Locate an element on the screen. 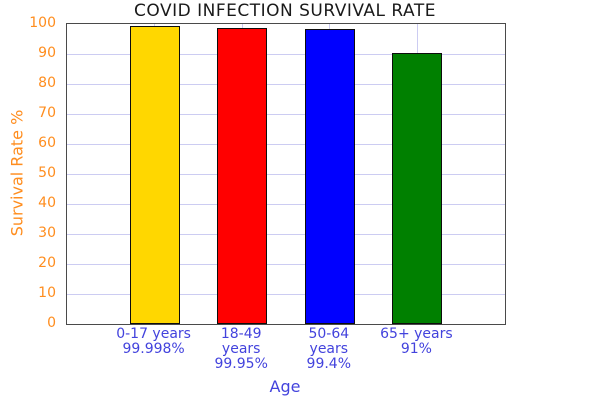 This screenshot has height=406, width=600. y-tick-60: 60 is located at coordinates (47, 143).